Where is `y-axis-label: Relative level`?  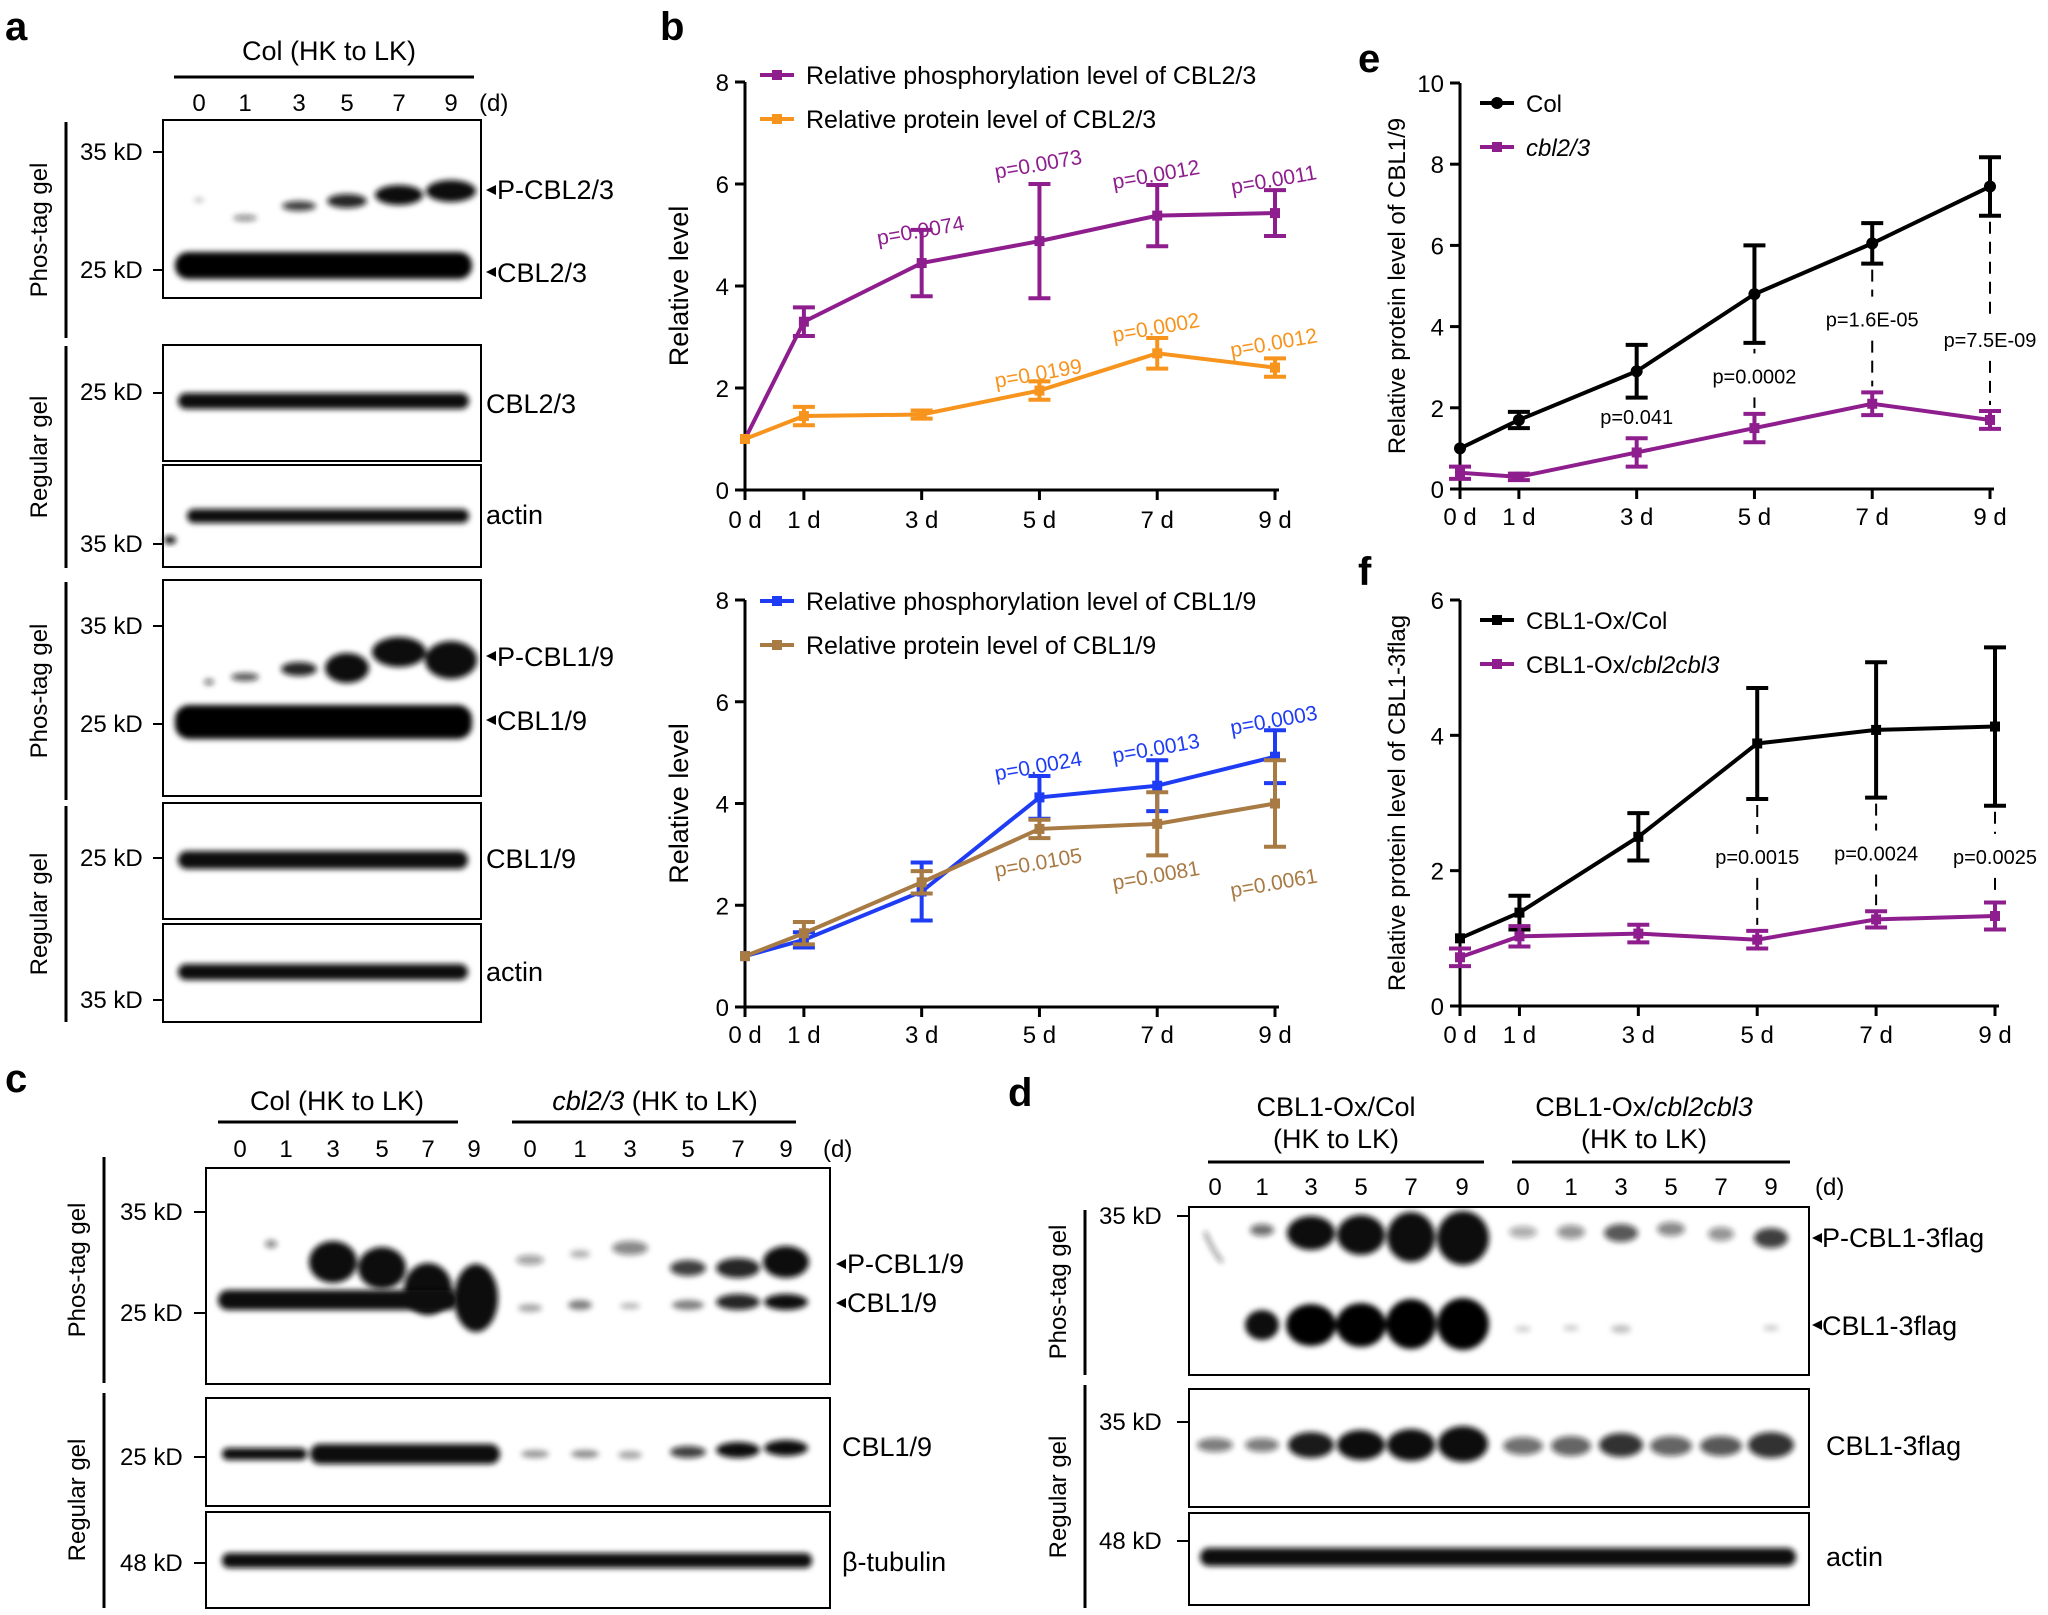
y-axis-label: Relative level is located at coordinates (679, 286).